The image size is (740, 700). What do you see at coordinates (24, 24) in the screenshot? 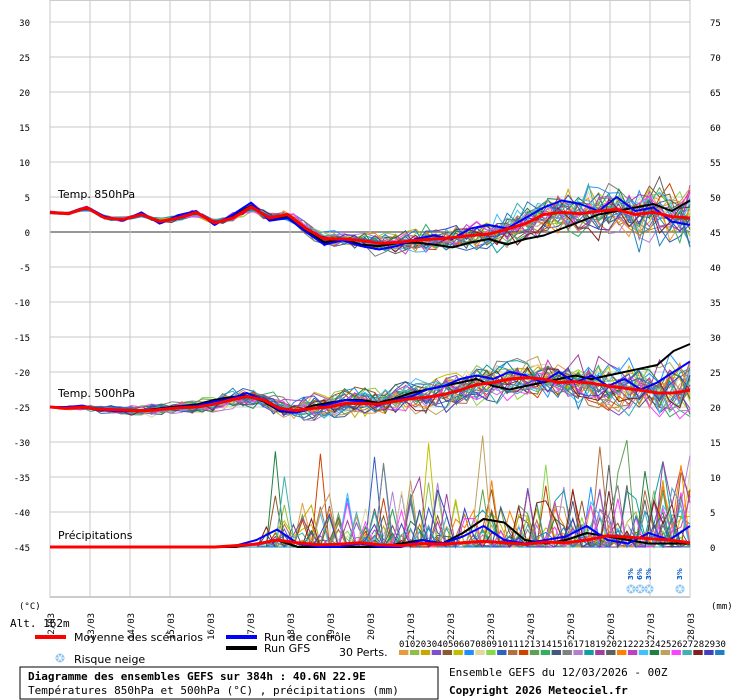
I see `y-left-tick-label: 30` at bounding box center [24, 24].